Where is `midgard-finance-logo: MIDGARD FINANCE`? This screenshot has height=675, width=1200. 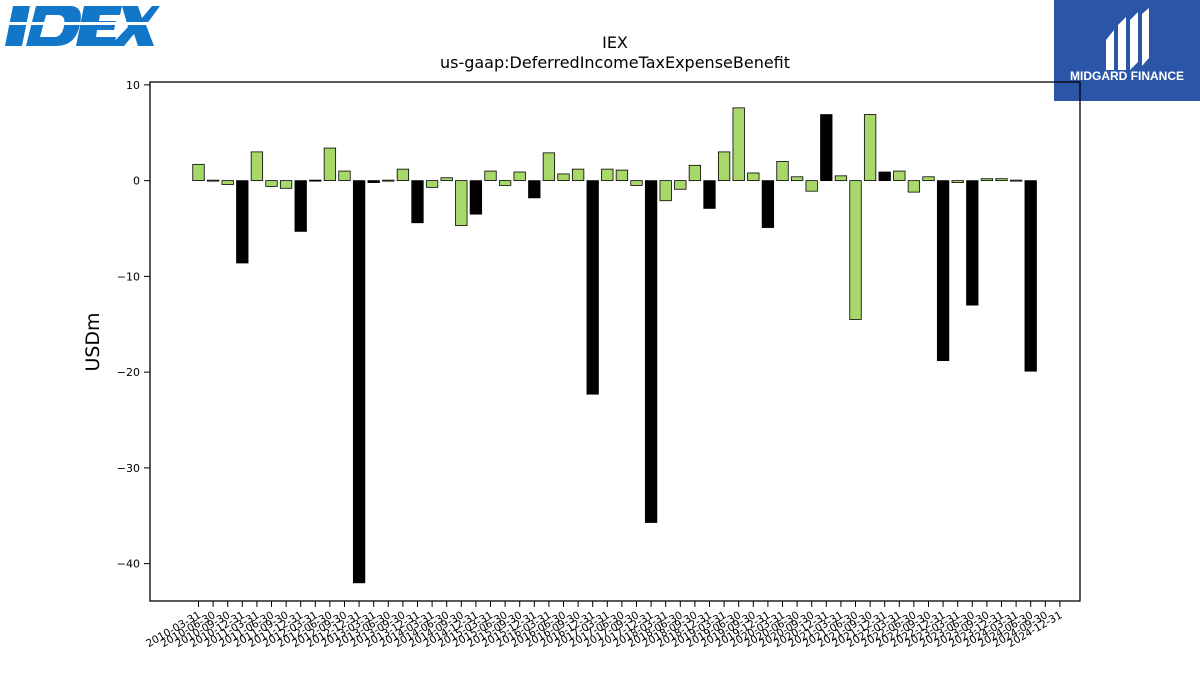
midgard-finance-logo: MIDGARD FINANCE is located at coordinates (1127, 50).